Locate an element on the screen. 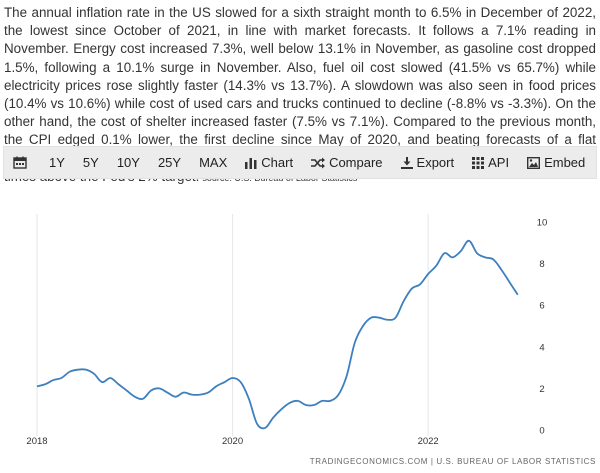 The width and height of the screenshot is (600, 473). export-button: Export is located at coordinates (427, 162).